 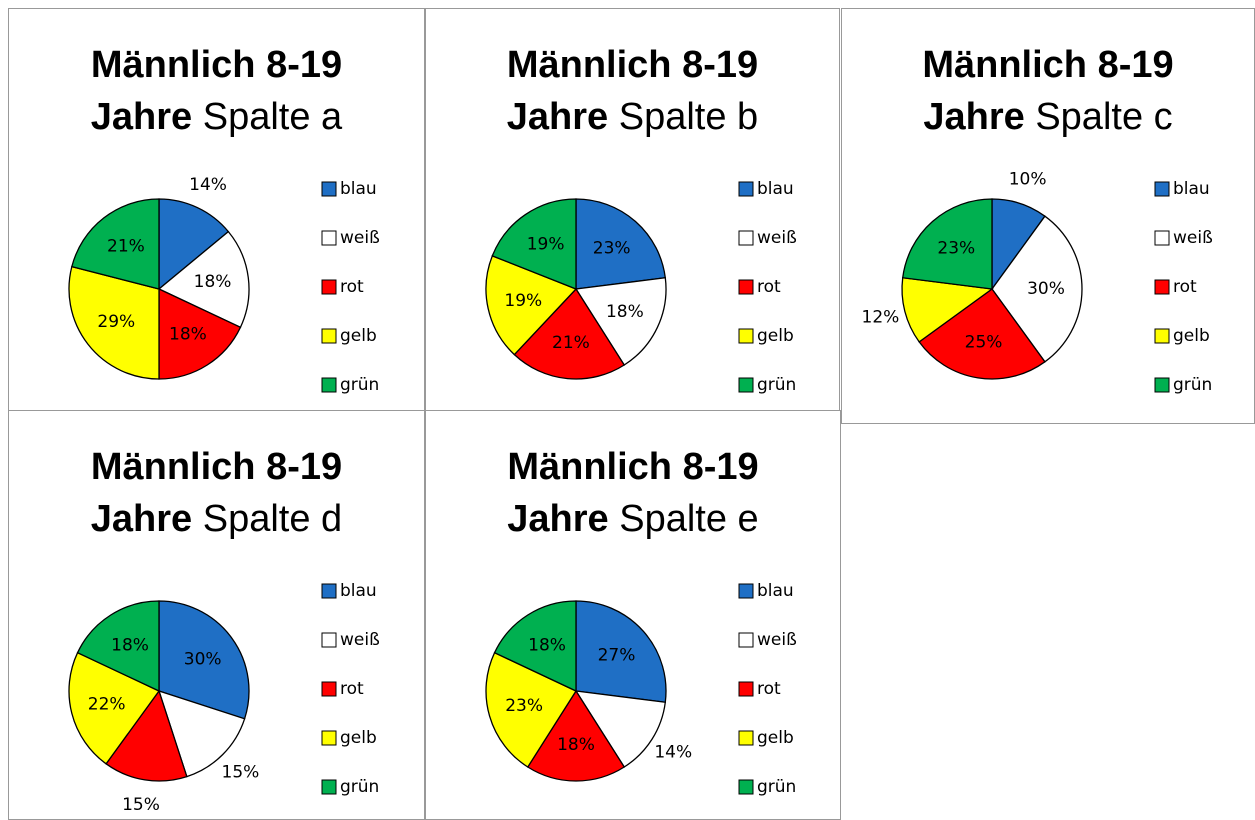 What do you see at coordinates (1048, 91) in the screenshot?
I see `chart-title: Männlich 8-19 Jahre Spalte c` at bounding box center [1048, 91].